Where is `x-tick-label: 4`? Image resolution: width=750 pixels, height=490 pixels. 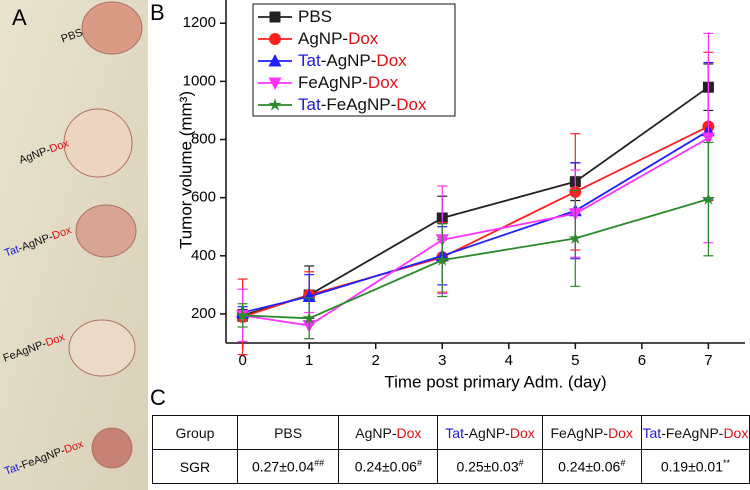
x-tick-label: 4 is located at coordinates (509, 360).